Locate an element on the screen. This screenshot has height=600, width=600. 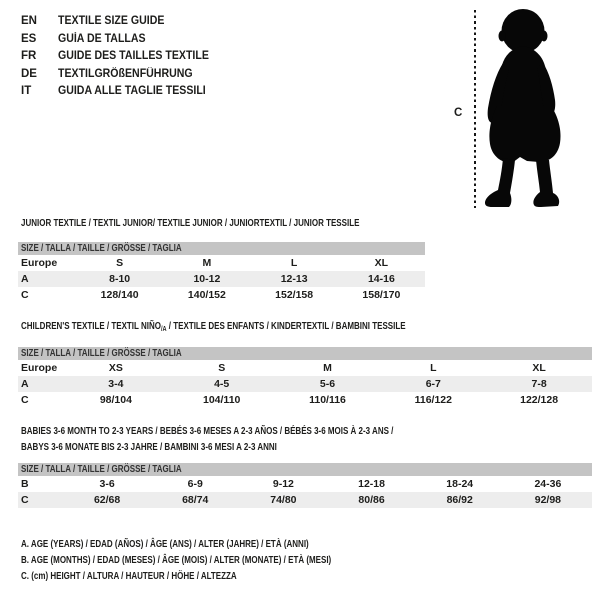
table-cell: 3-6 is located at coordinates (107, 484).